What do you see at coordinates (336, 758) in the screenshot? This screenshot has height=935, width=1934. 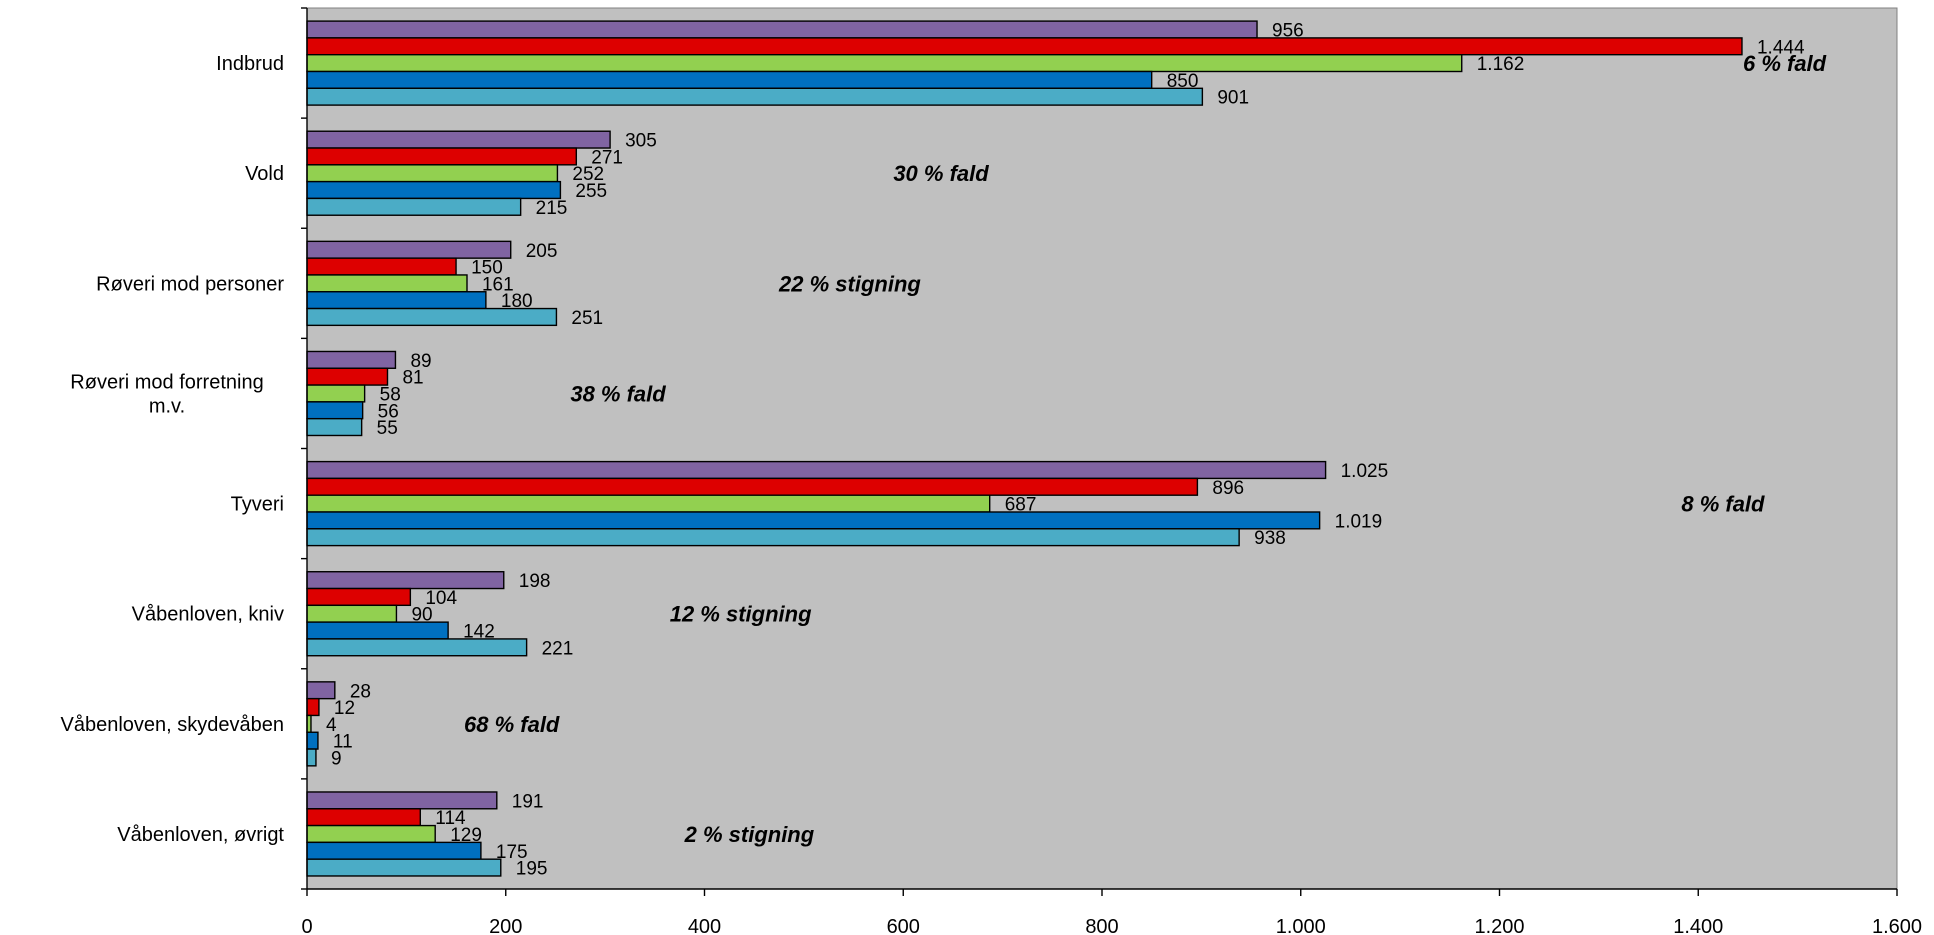 I see `data-label: 9` at bounding box center [336, 758].